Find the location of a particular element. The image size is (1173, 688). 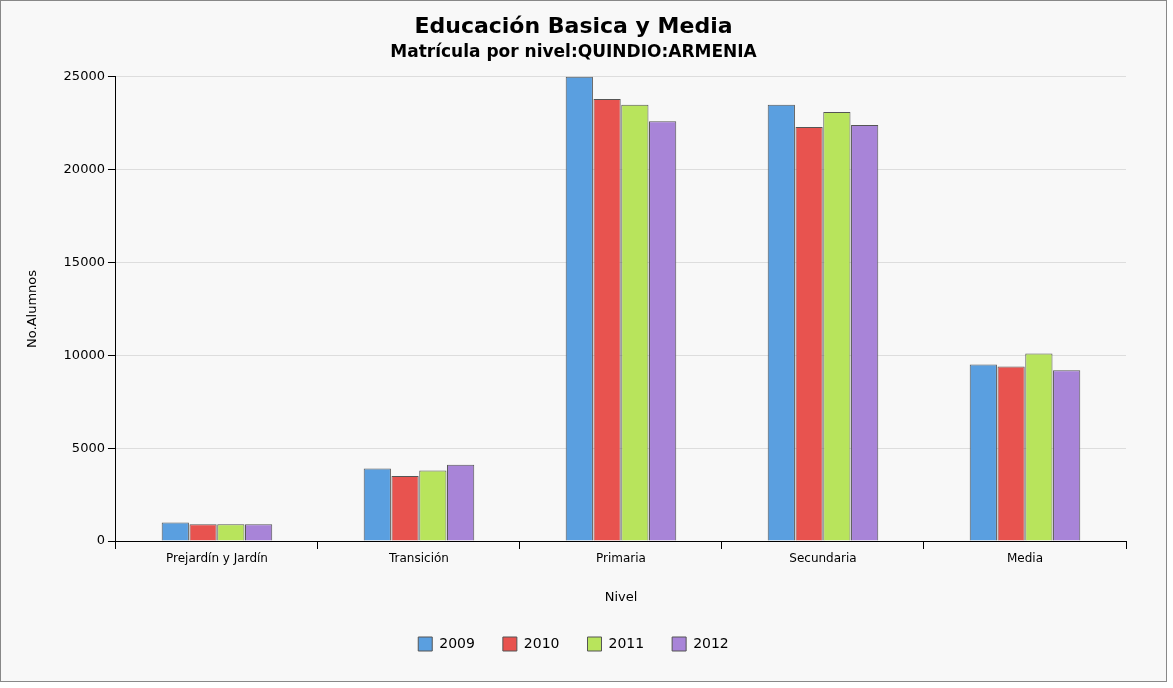

x-axis-title: Nivel is located at coordinates (621, 596).